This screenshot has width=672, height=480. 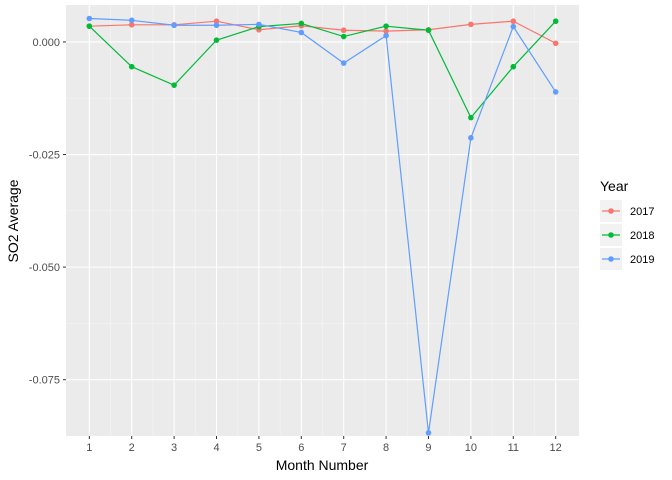 I want to click on x-tick-label: 6, so click(x=301, y=448).